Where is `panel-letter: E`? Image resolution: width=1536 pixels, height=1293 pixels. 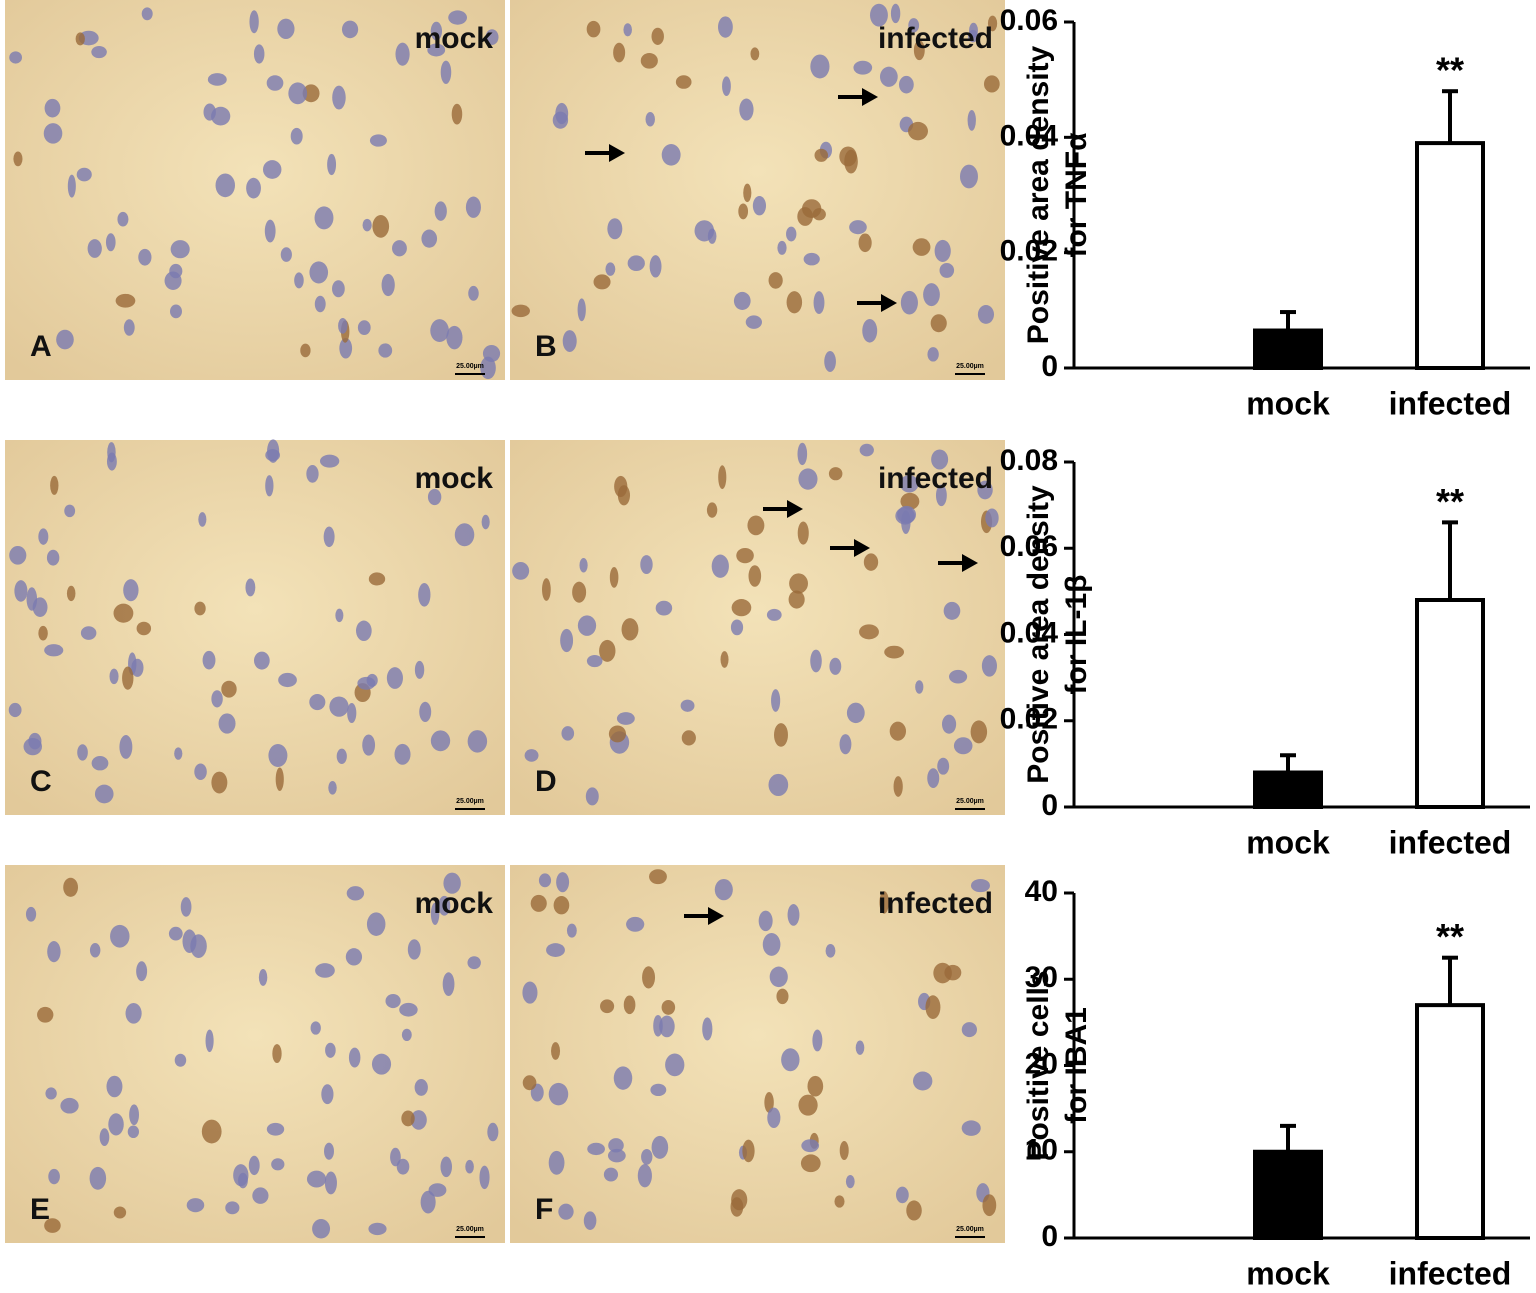 panel-letter: E is located at coordinates (40, 1209).